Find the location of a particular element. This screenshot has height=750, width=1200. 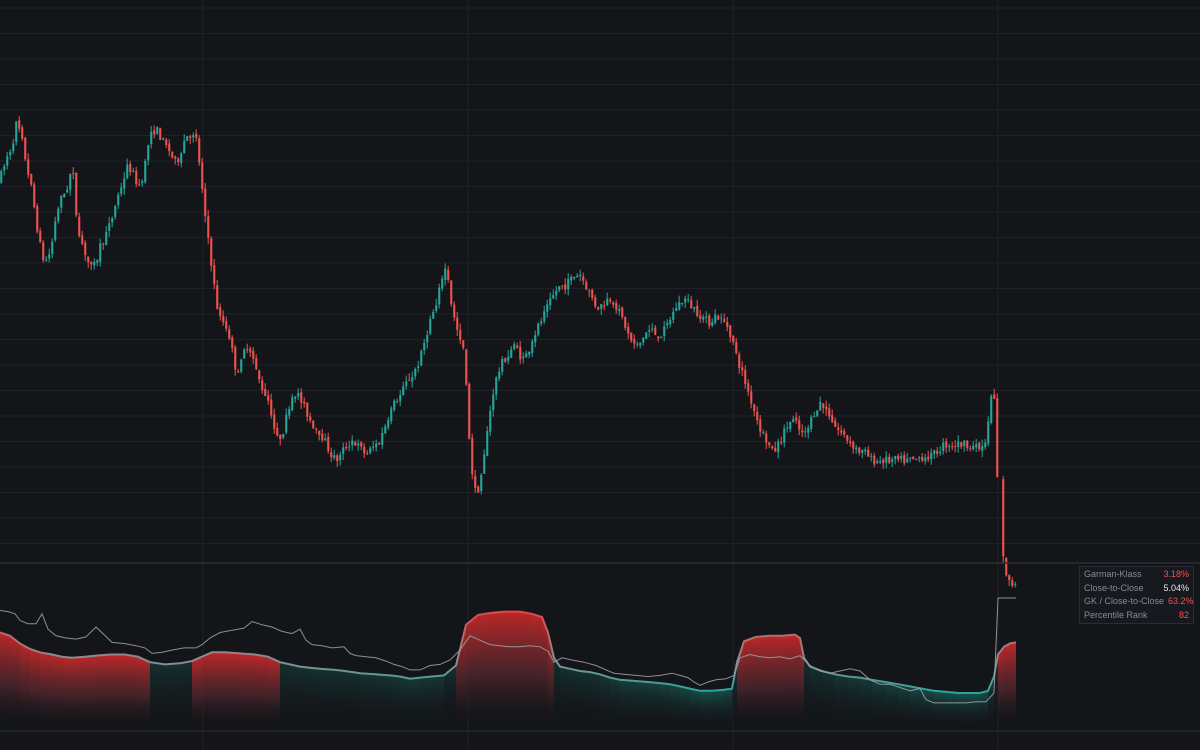

info-value: 63.2% is located at coordinates (1181, 601).